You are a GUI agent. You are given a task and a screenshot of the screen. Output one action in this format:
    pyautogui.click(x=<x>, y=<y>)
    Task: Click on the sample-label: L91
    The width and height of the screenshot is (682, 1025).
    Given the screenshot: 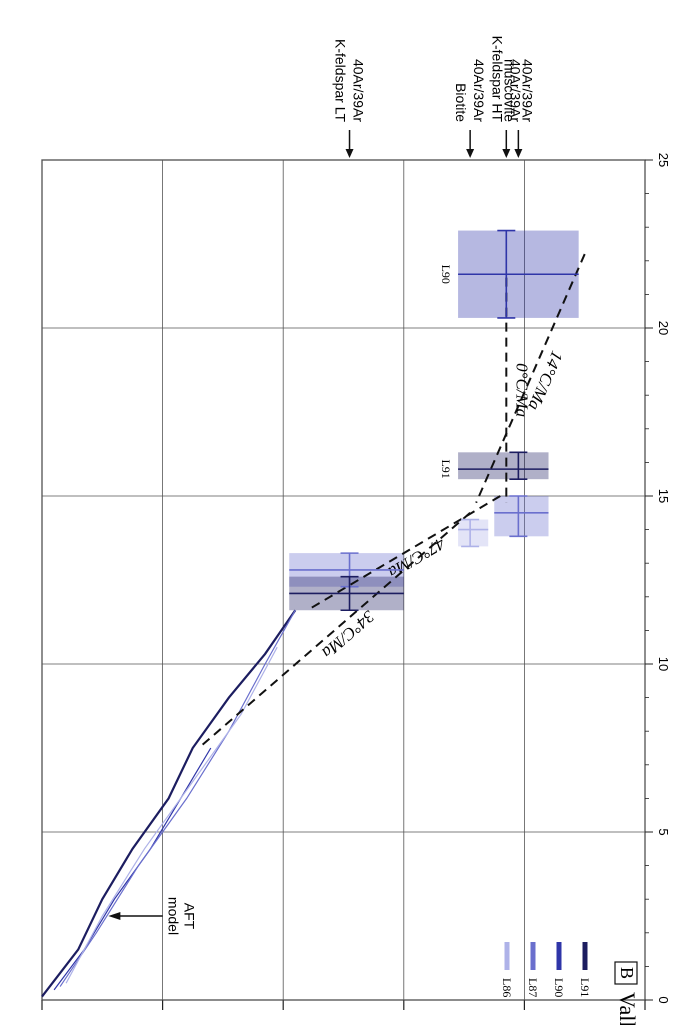 What is the action you would take?
    pyautogui.click(x=446, y=468)
    